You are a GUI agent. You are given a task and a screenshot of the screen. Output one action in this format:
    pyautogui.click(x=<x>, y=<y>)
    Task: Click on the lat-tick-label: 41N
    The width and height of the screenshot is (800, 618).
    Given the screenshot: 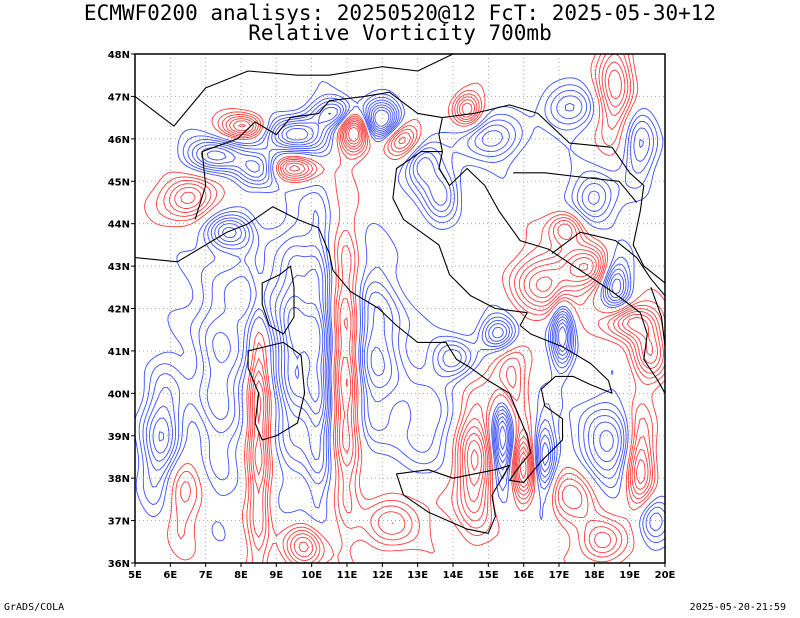 What is the action you would take?
    pyautogui.click(x=119, y=352)
    